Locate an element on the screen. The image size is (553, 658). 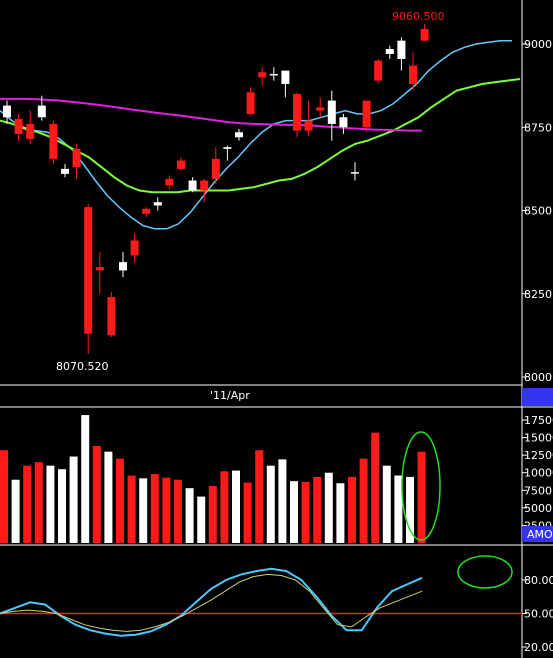
price-tick-label: 8250. is located at coordinates (538, 294).